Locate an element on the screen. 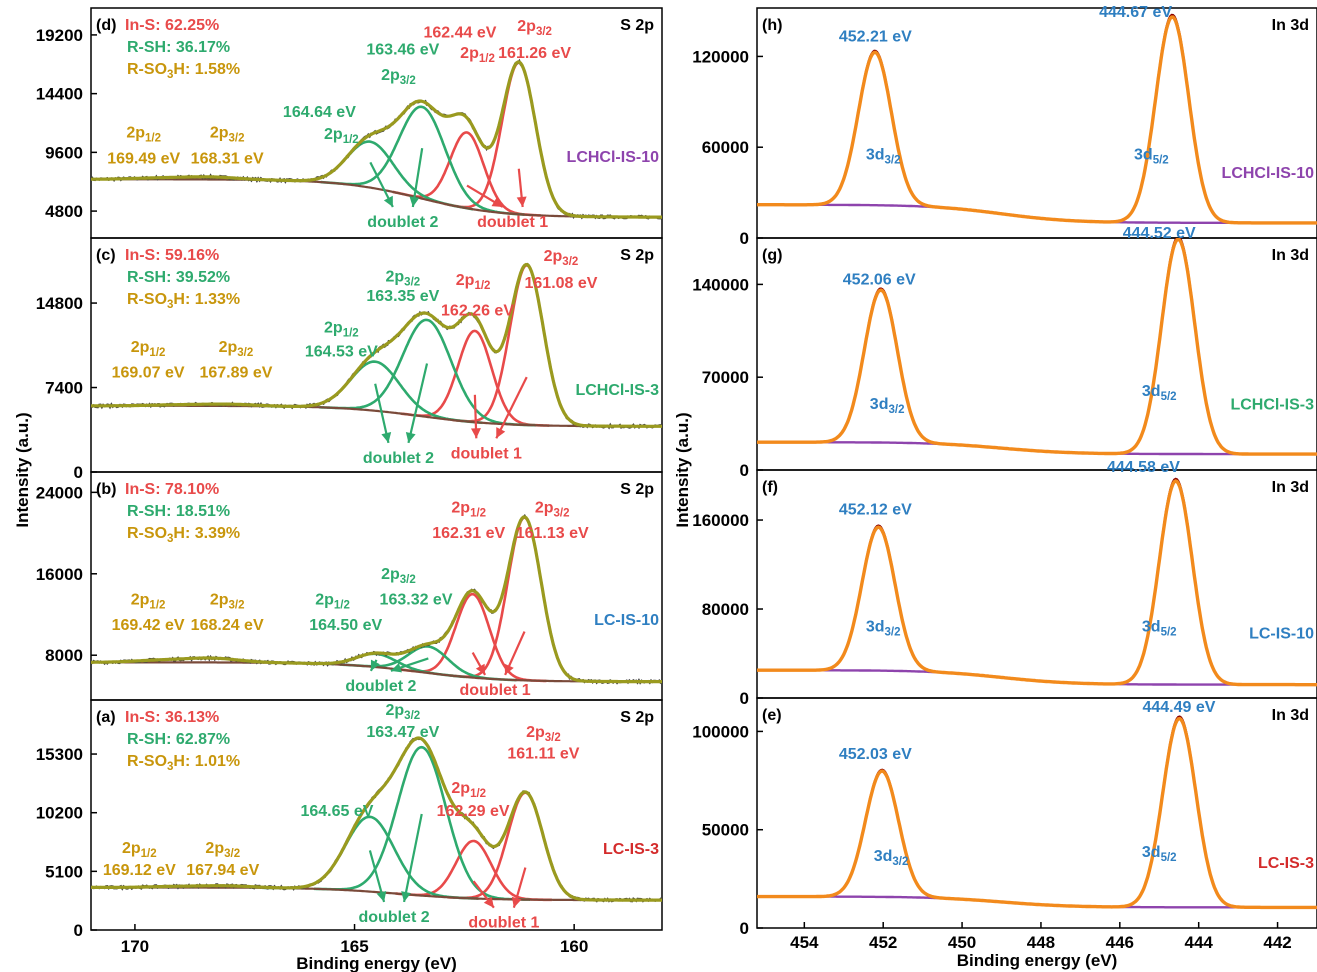 Image resolution: width=1317 pixels, height=972 pixels. left-y-axis-label: Intensity (a.u.) is located at coordinates (22, 469).